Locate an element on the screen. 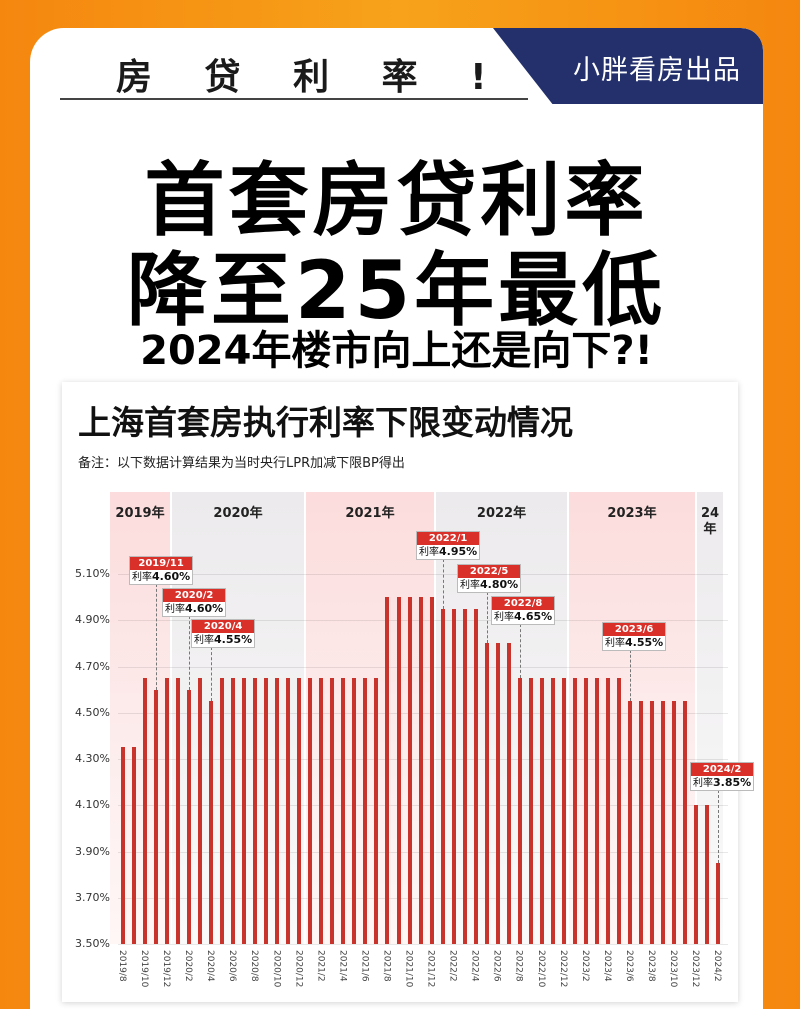 The height and width of the screenshot is (1009, 800). year-band: 2020年 is located at coordinates (238, 718).